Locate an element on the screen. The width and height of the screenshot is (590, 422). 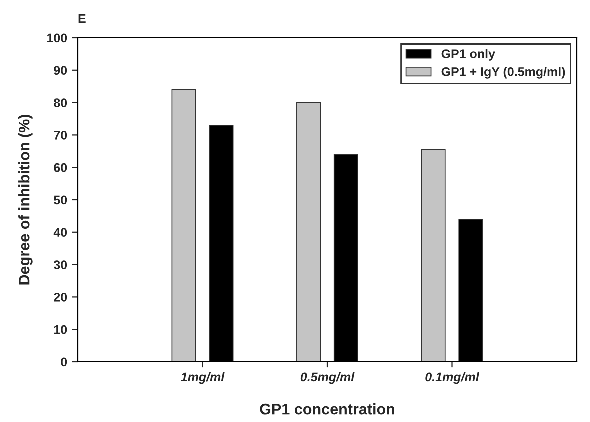
x-axis-title: GP1 concentration is located at coordinates (327, 409).